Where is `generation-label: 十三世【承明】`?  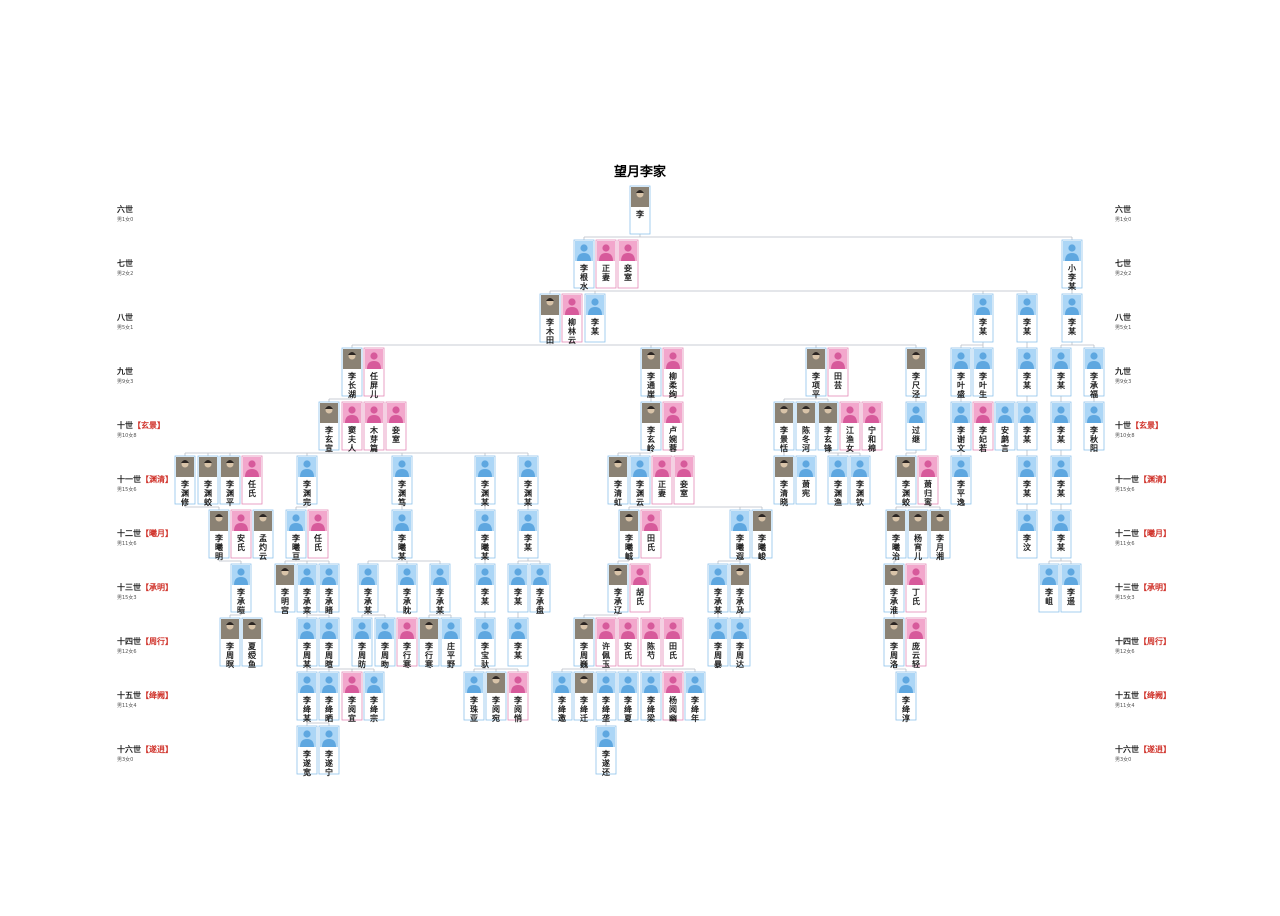
generation-label: 十三世【承明】 is located at coordinates (145, 587).